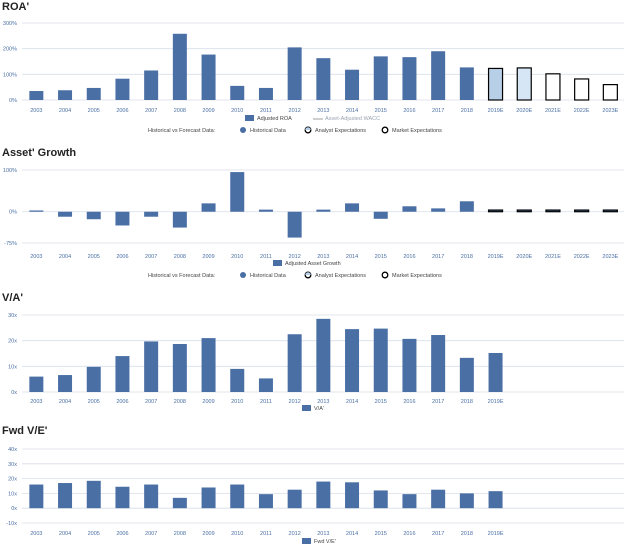  Describe the element at coordinates (553, 211) in the screenshot. I see `bar-2021E` at that location.